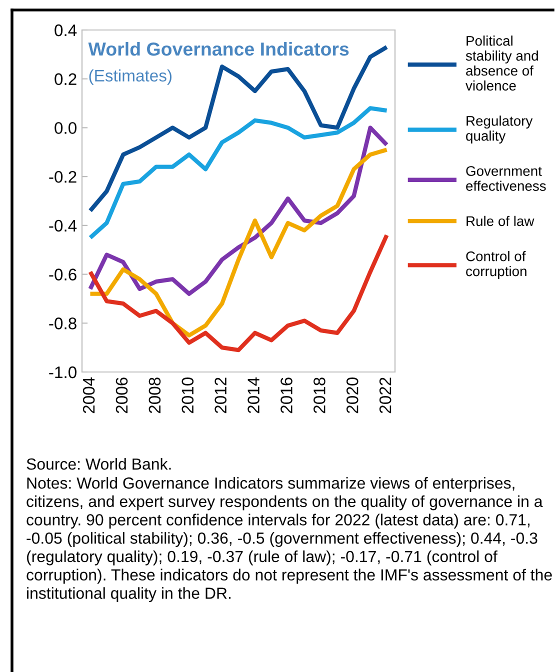  I want to click on x-tick-label: 2006, so click(122, 396).